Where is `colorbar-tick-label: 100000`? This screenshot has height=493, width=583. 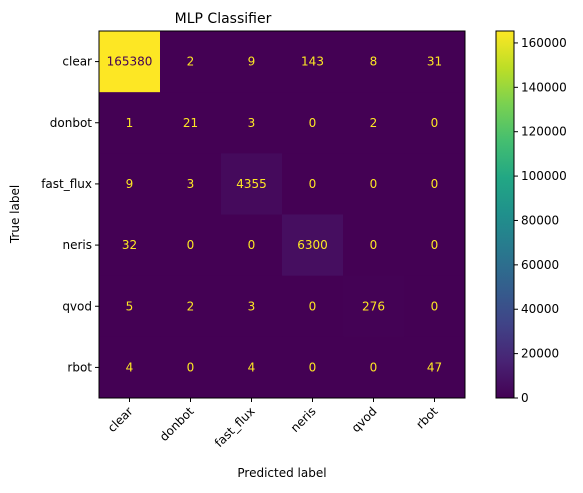
colorbar-tick-label: 100000 is located at coordinates (544, 176).